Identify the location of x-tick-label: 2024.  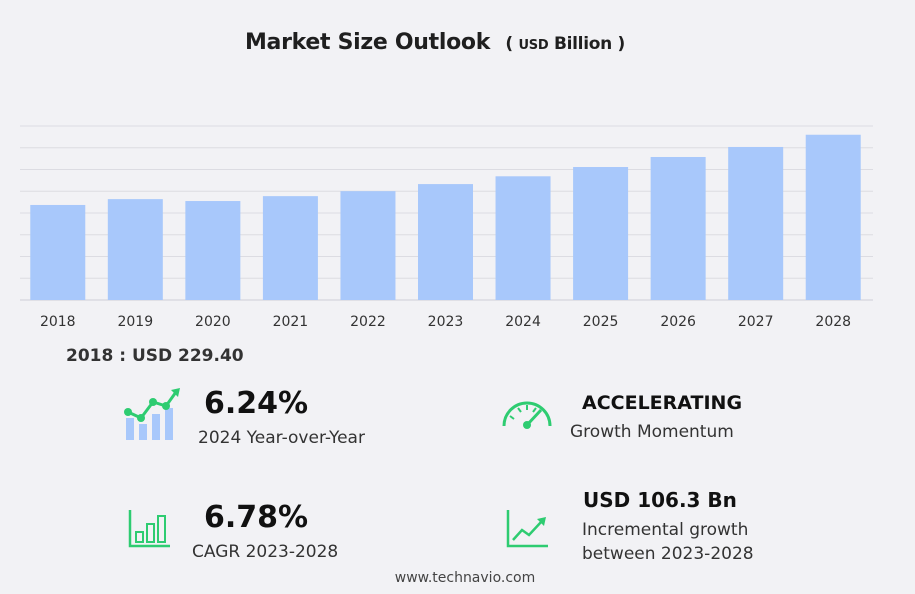
(523, 322).